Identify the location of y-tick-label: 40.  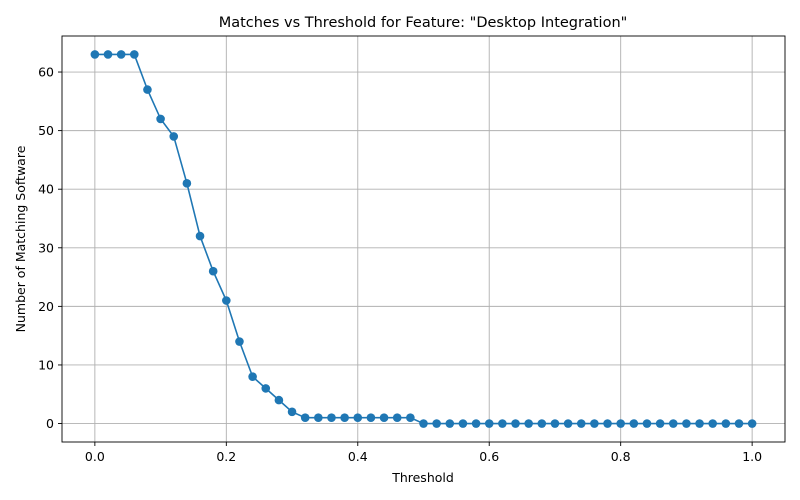
(46, 189).